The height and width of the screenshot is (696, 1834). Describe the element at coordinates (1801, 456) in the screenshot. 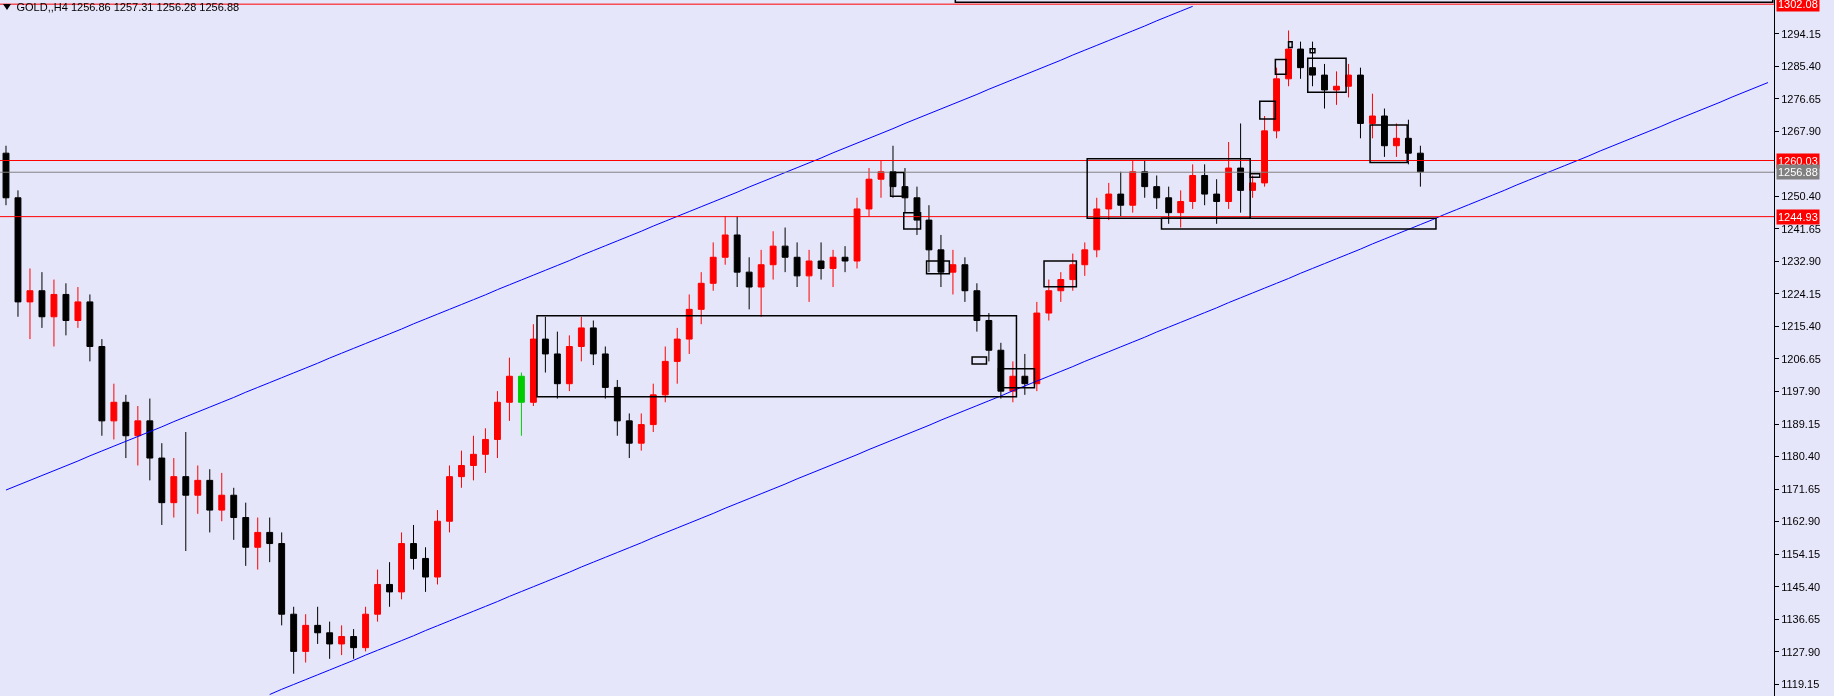

I see `y-tick-label: 1180.40` at that location.